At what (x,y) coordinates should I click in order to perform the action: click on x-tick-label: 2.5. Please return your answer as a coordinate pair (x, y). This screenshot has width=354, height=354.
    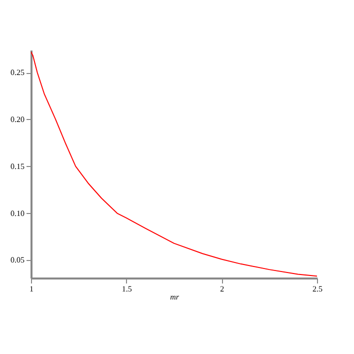
    Looking at the image, I should click on (317, 289).